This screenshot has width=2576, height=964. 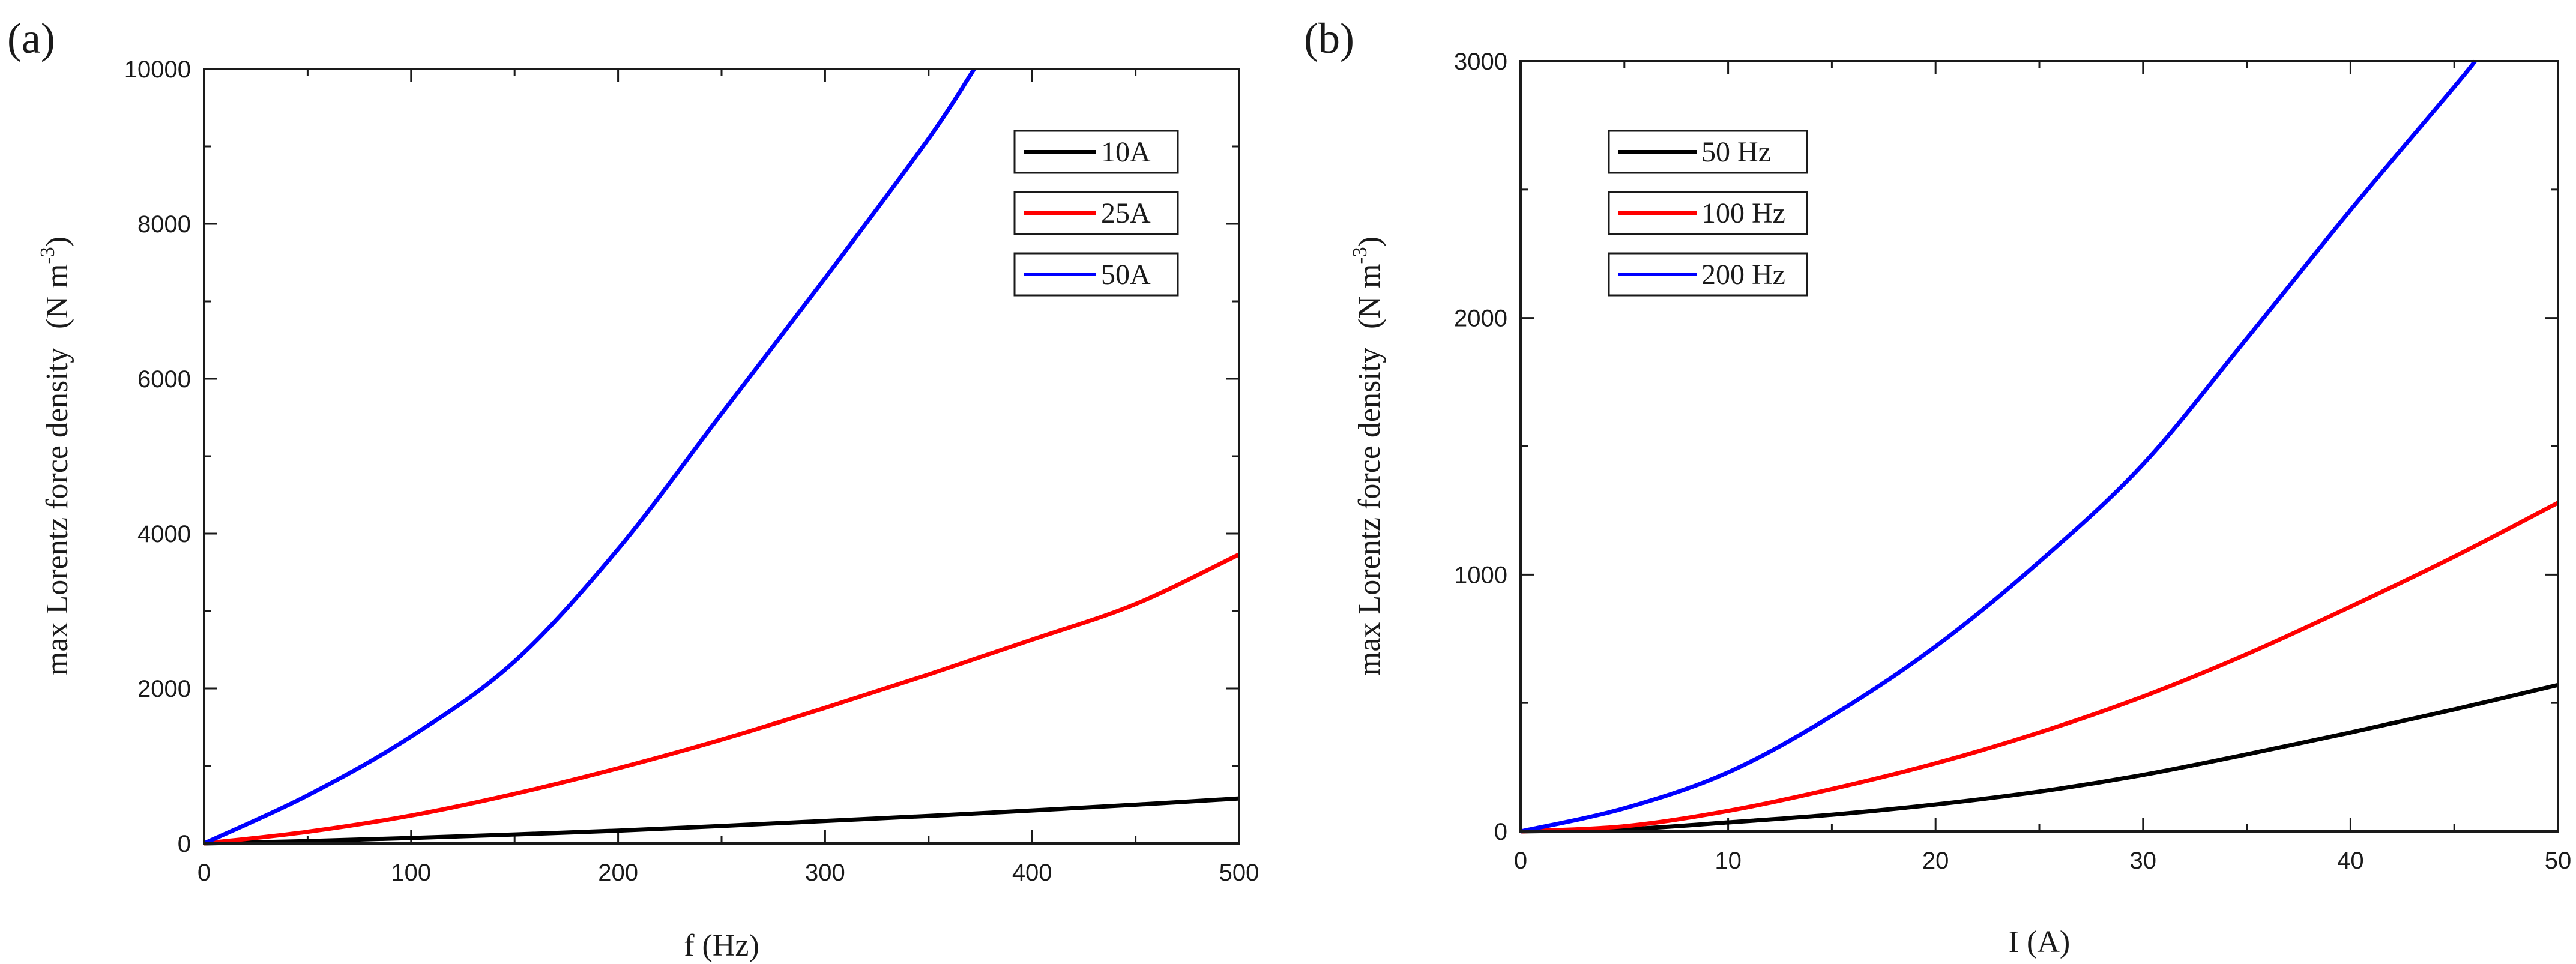 I want to click on panel-a-x-axis-title: f (Hz), so click(x=721, y=946).